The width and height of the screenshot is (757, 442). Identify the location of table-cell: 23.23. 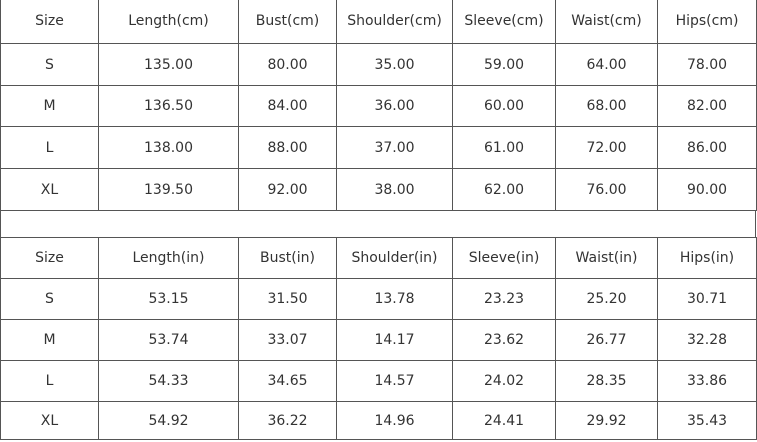
(504, 299).